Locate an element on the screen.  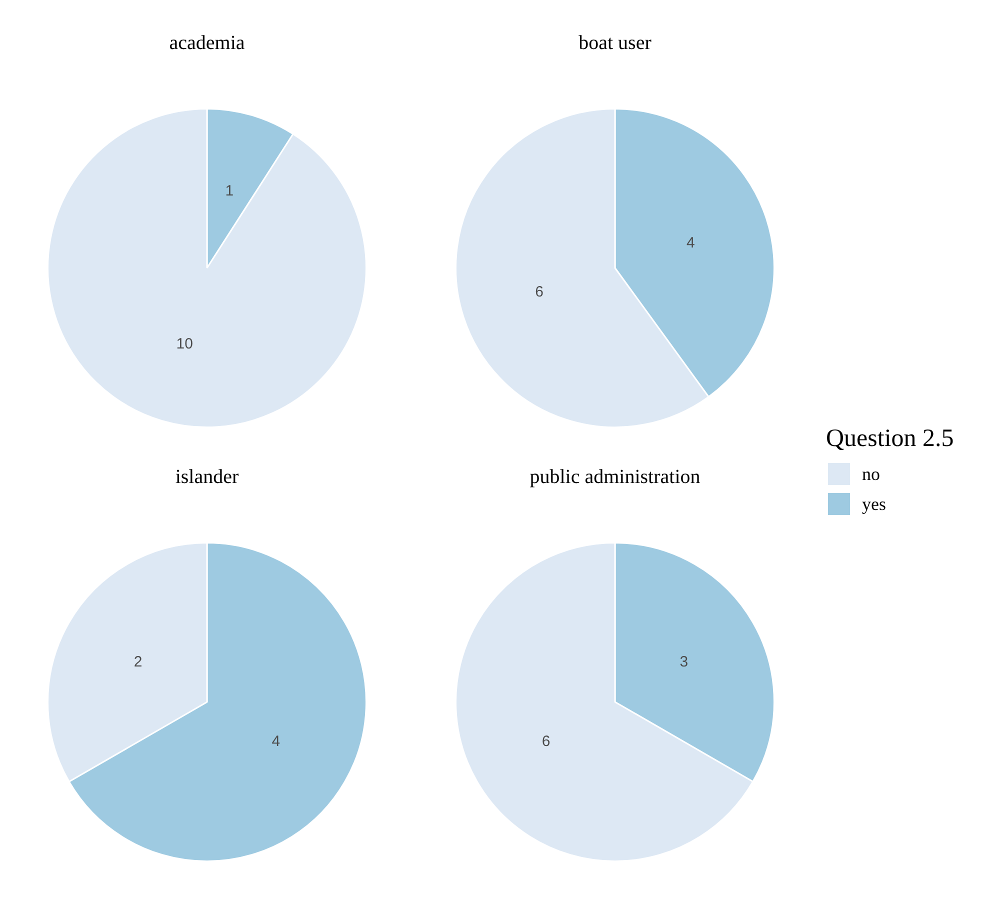
chart-title: islander is located at coordinates (207, 477).